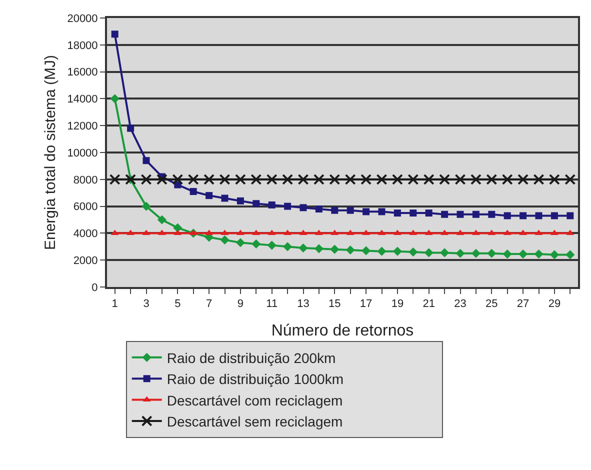 This screenshot has height=470, width=591. I want to click on y-tick-label: 6000, so click(85, 207).